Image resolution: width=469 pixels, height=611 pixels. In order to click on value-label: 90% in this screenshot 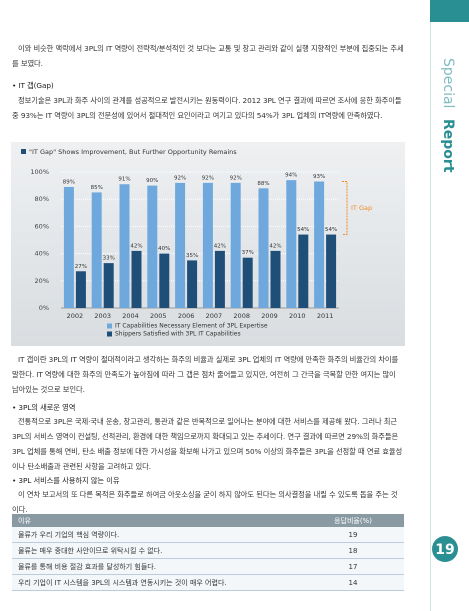, I will do `click(152, 181)`.